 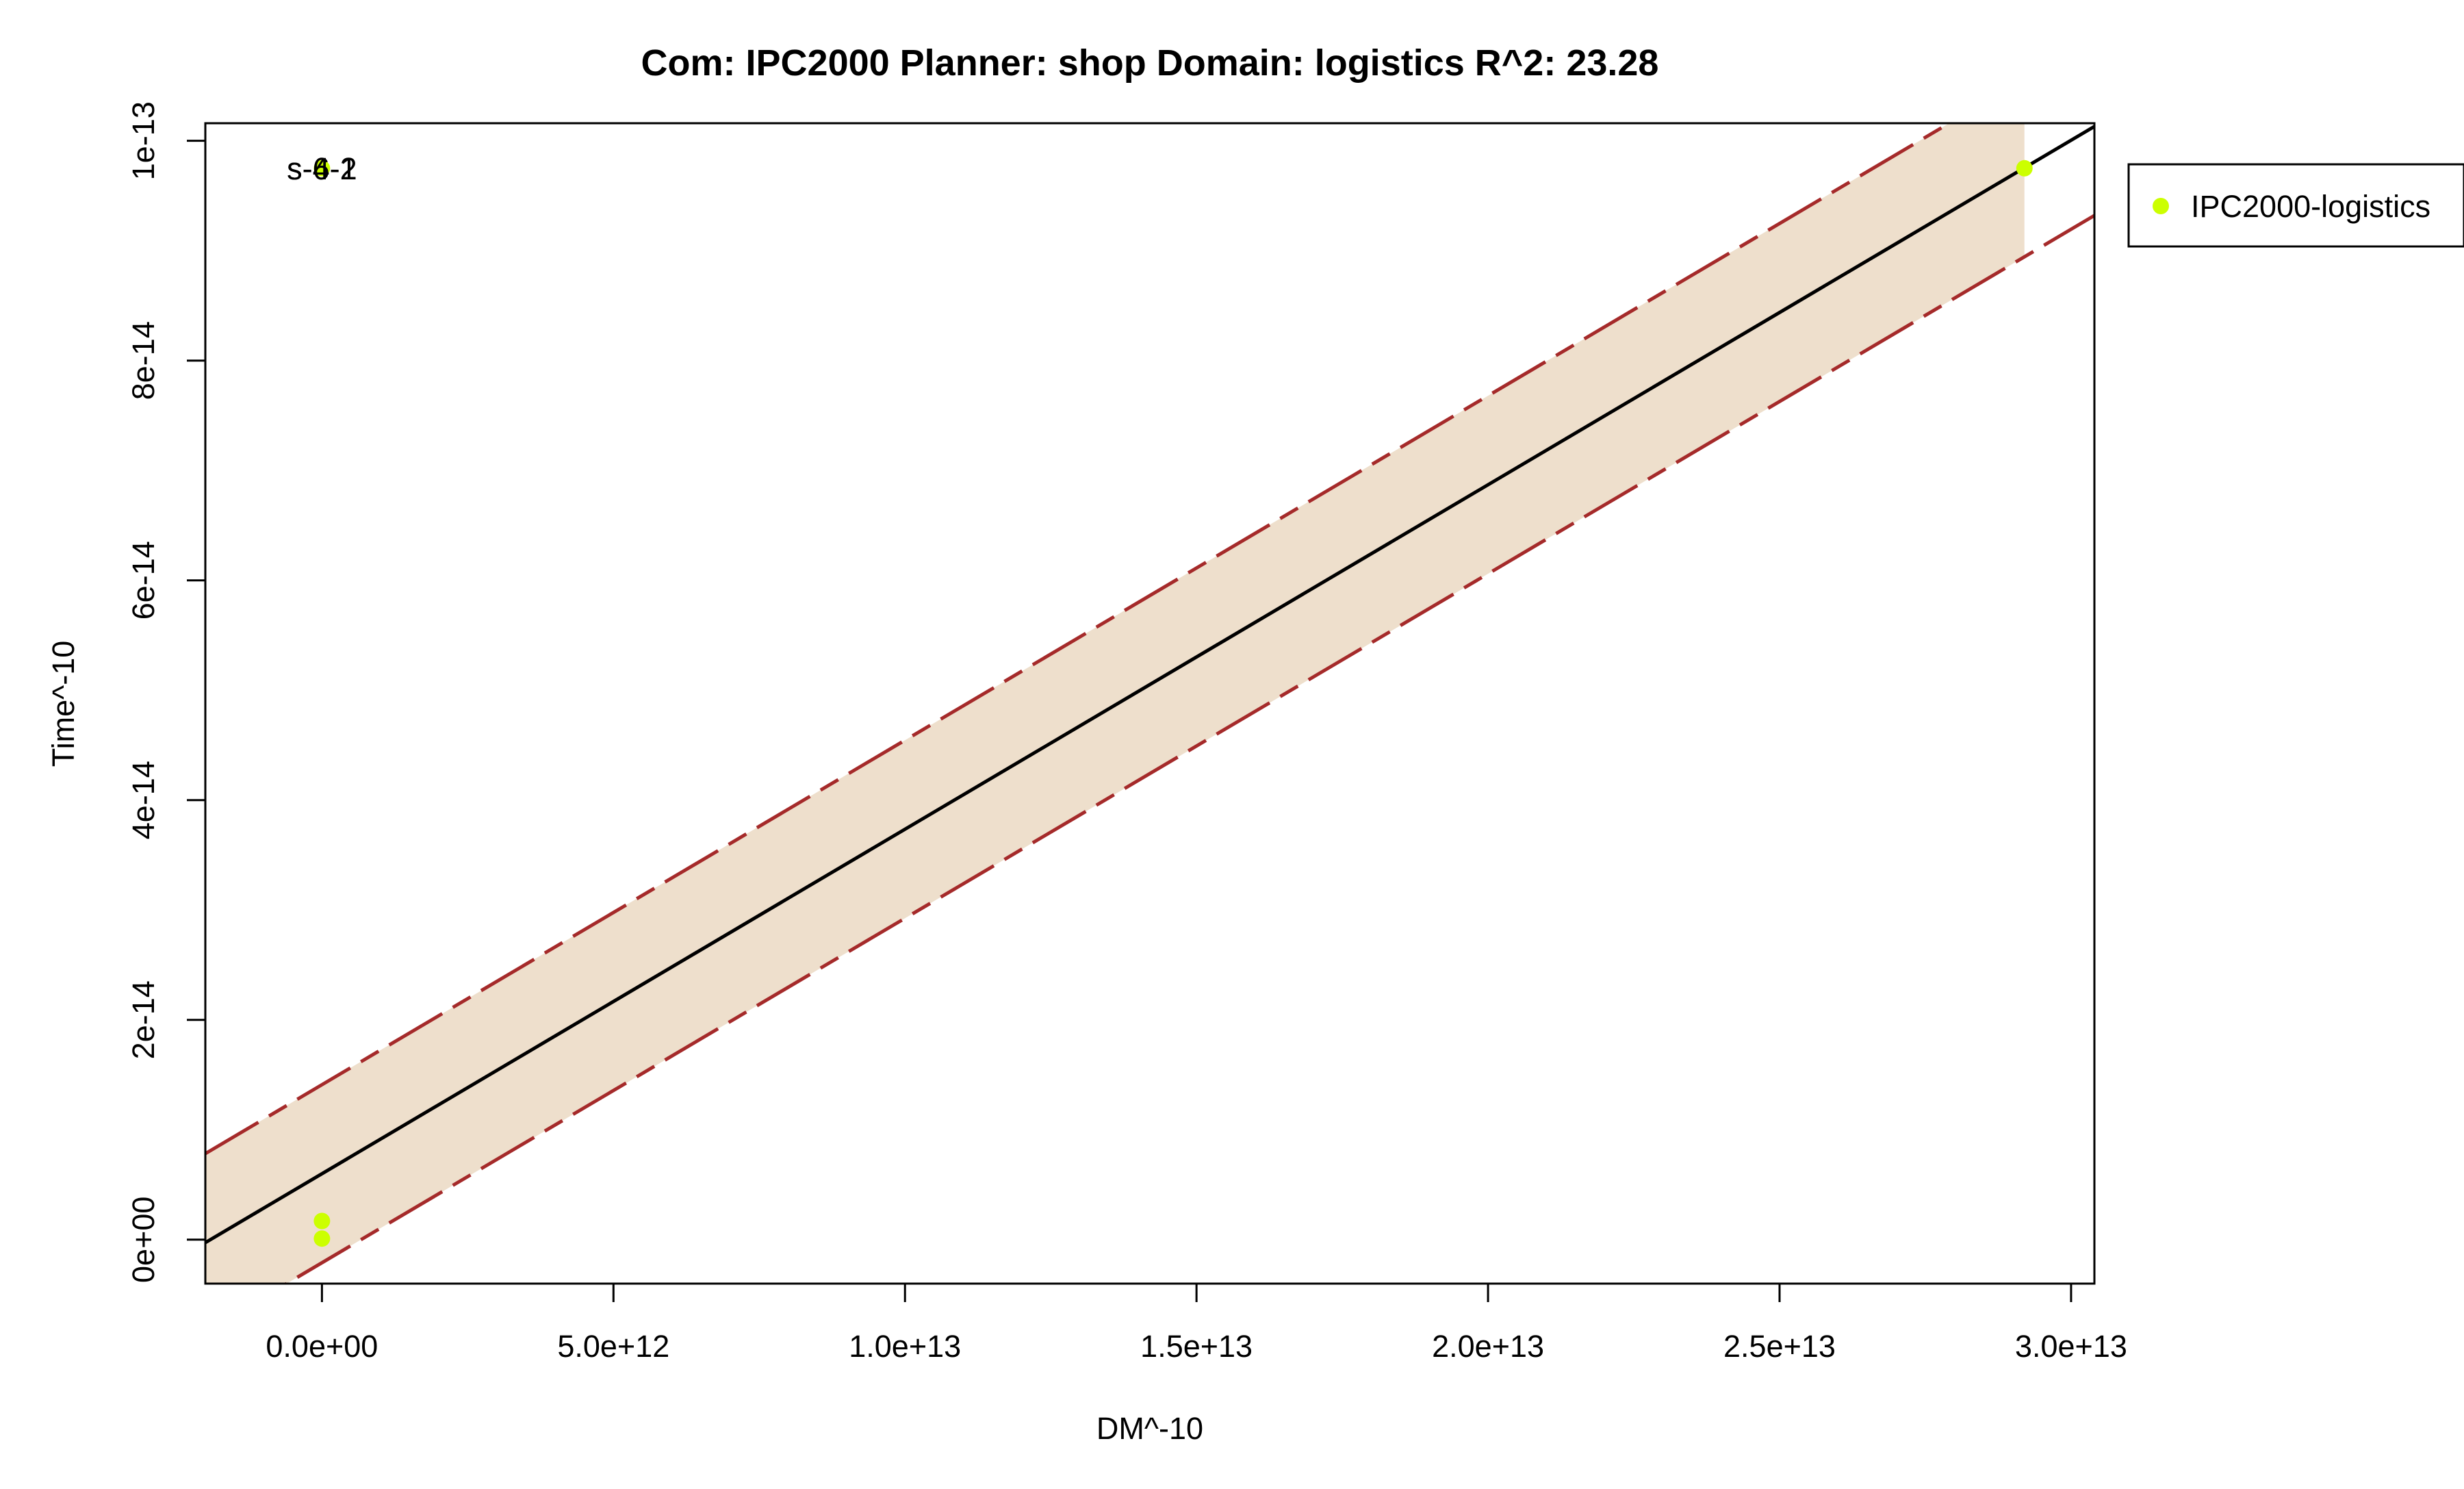 What do you see at coordinates (2310, 206) in the screenshot?
I see `legend-label: IPC2000-logistics` at bounding box center [2310, 206].